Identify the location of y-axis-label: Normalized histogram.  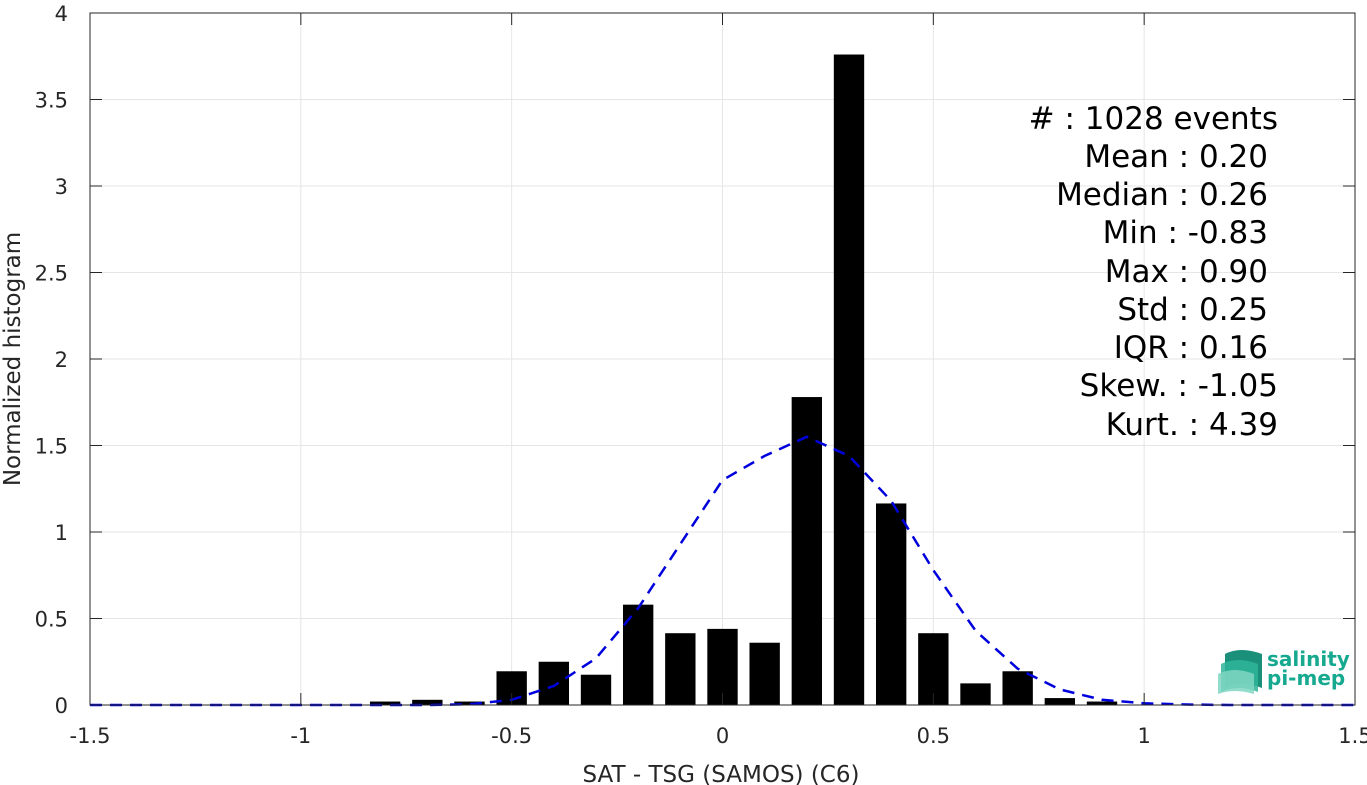
(13, 359).